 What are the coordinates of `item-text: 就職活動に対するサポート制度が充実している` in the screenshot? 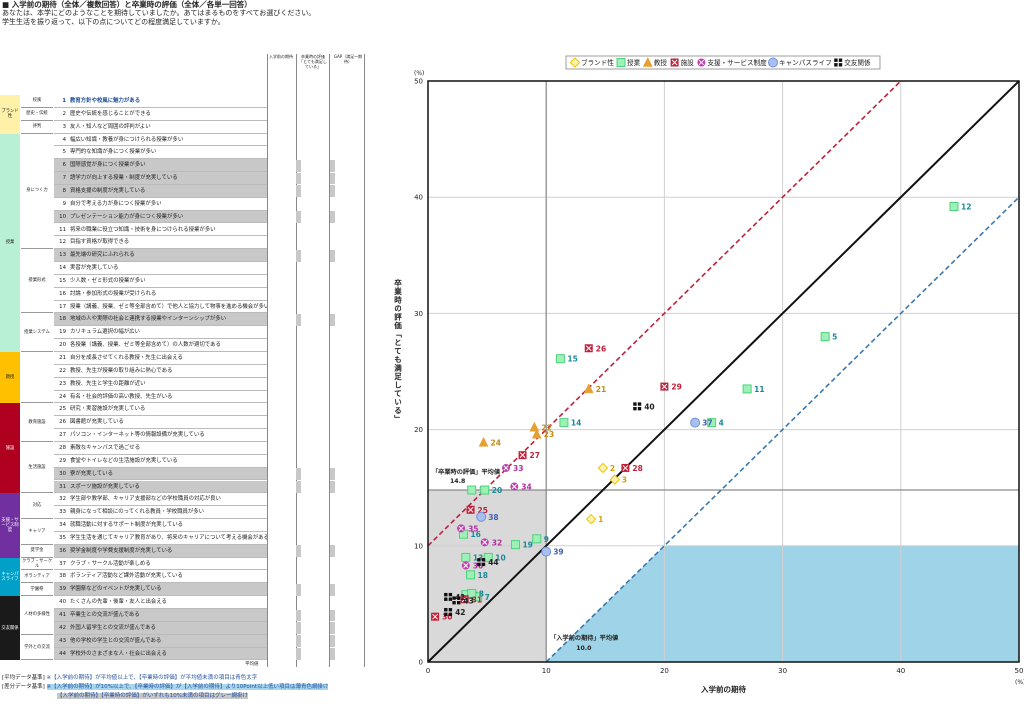 It's located at (127, 525).